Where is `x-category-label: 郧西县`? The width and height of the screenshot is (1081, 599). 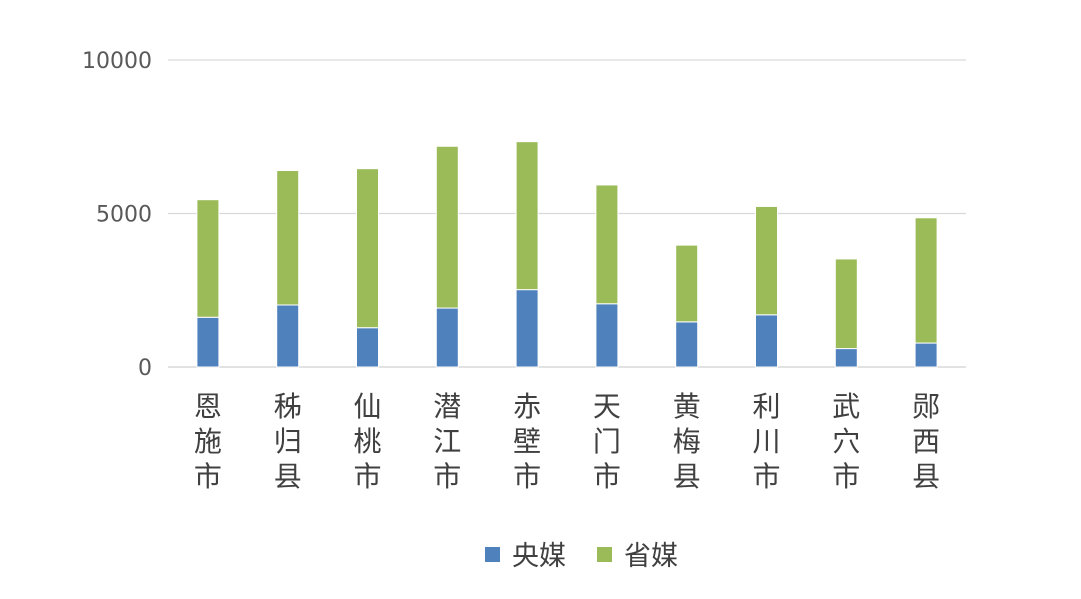
x-category-label: 郧西县 is located at coordinates (926, 441).